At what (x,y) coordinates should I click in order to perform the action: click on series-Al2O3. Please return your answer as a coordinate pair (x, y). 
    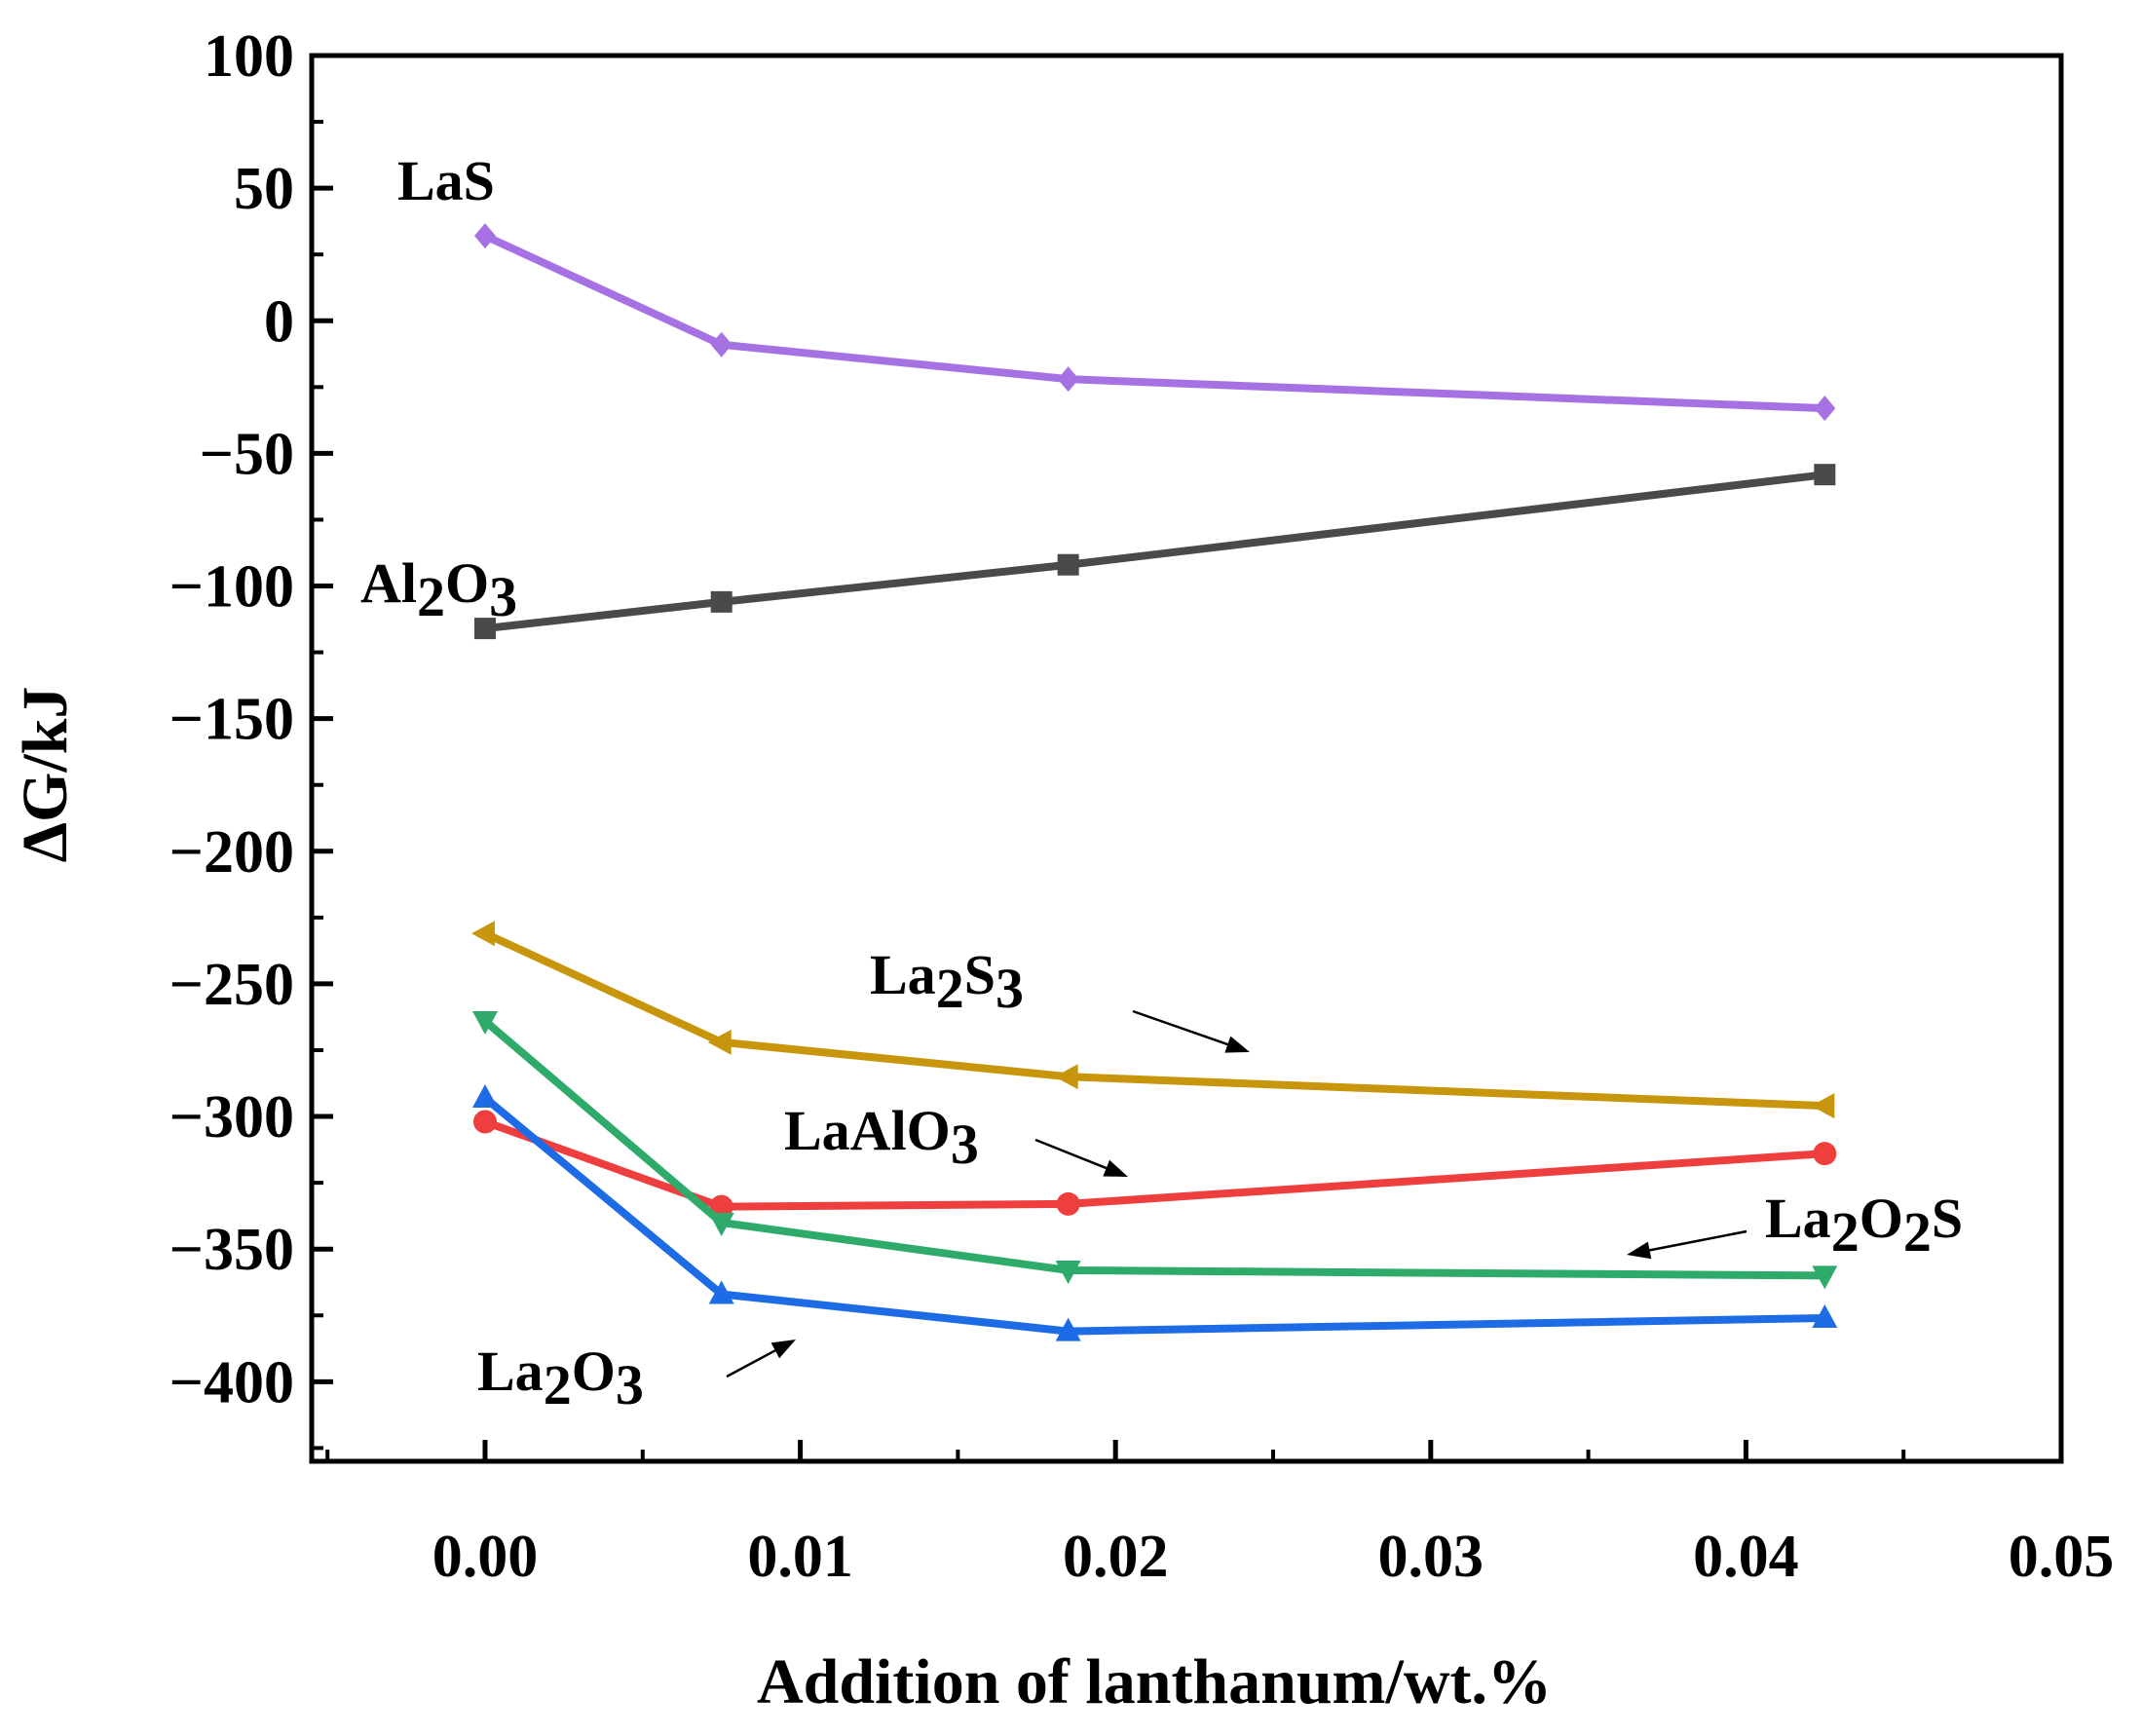
    Looking at the image, I should click on (1154, 552).